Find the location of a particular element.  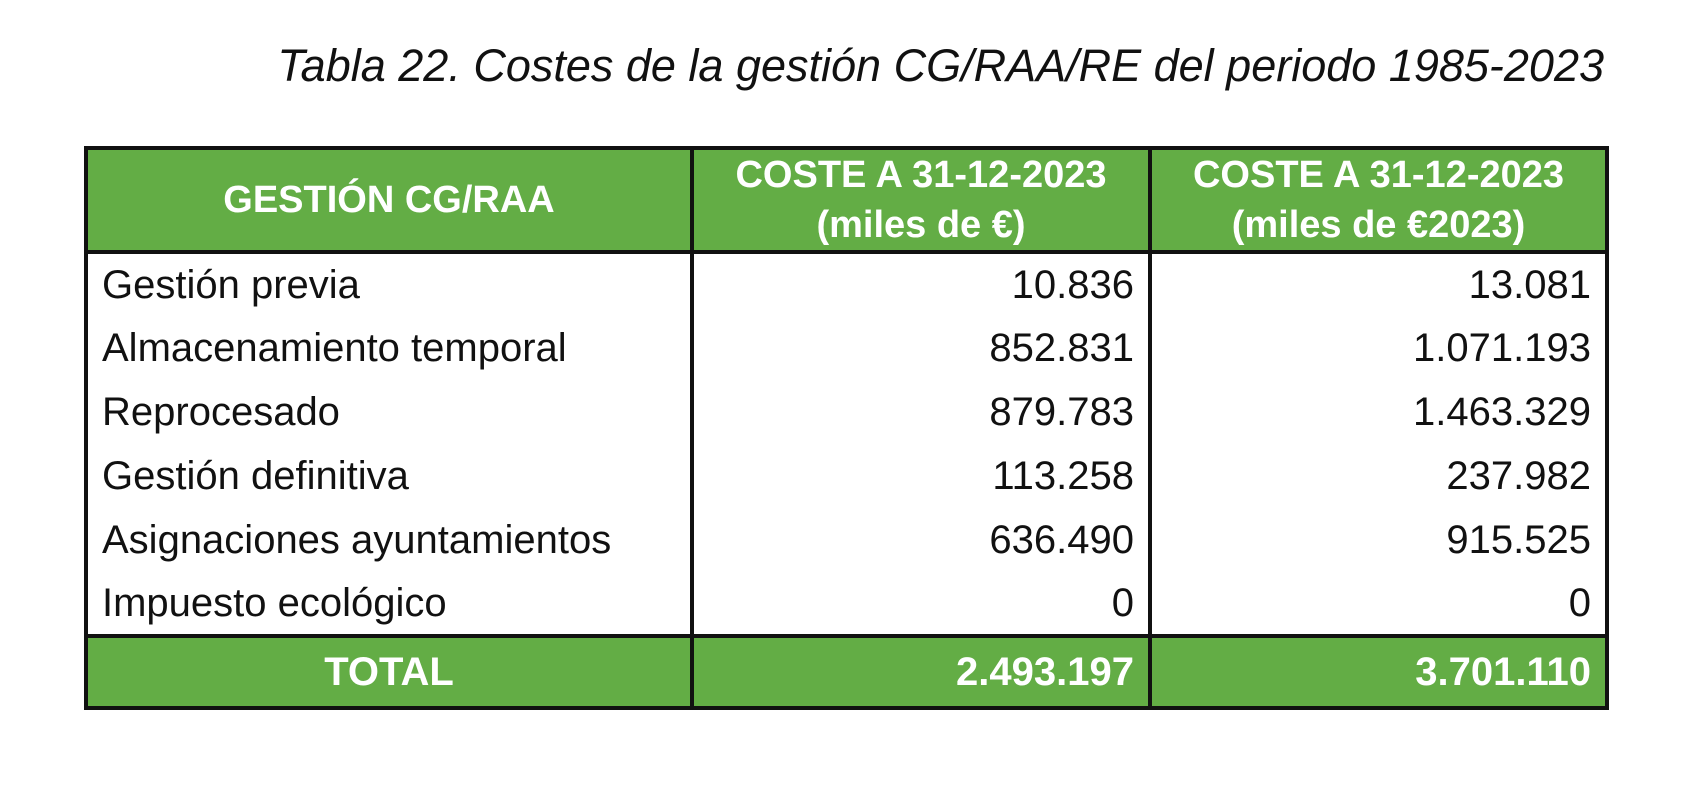

column-header-gestion-label: GESTIÓN CG/RAA is located at coordinates (389, 200).